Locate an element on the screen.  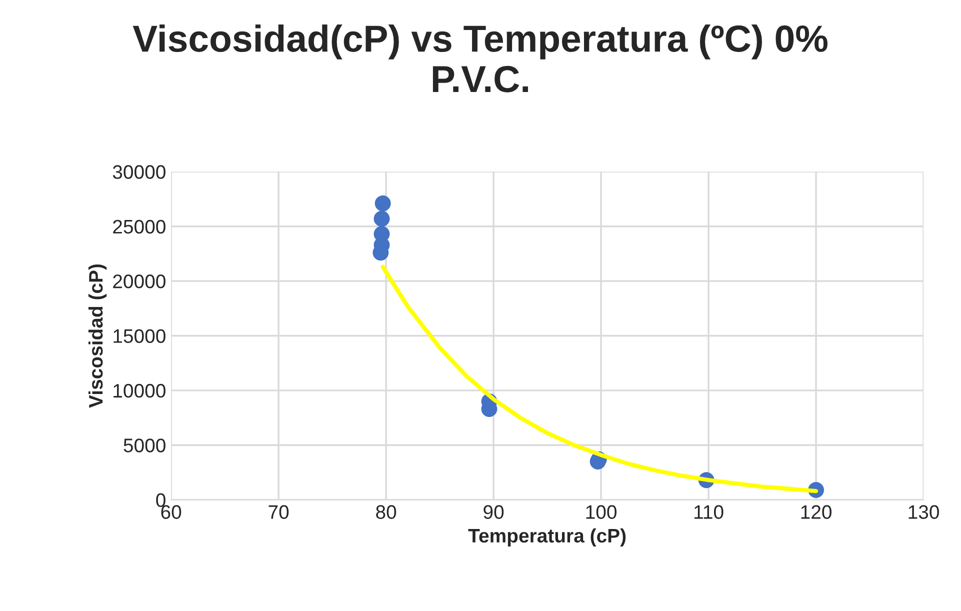
y-tick-label: 20000 is located at coordinates (139, 281).